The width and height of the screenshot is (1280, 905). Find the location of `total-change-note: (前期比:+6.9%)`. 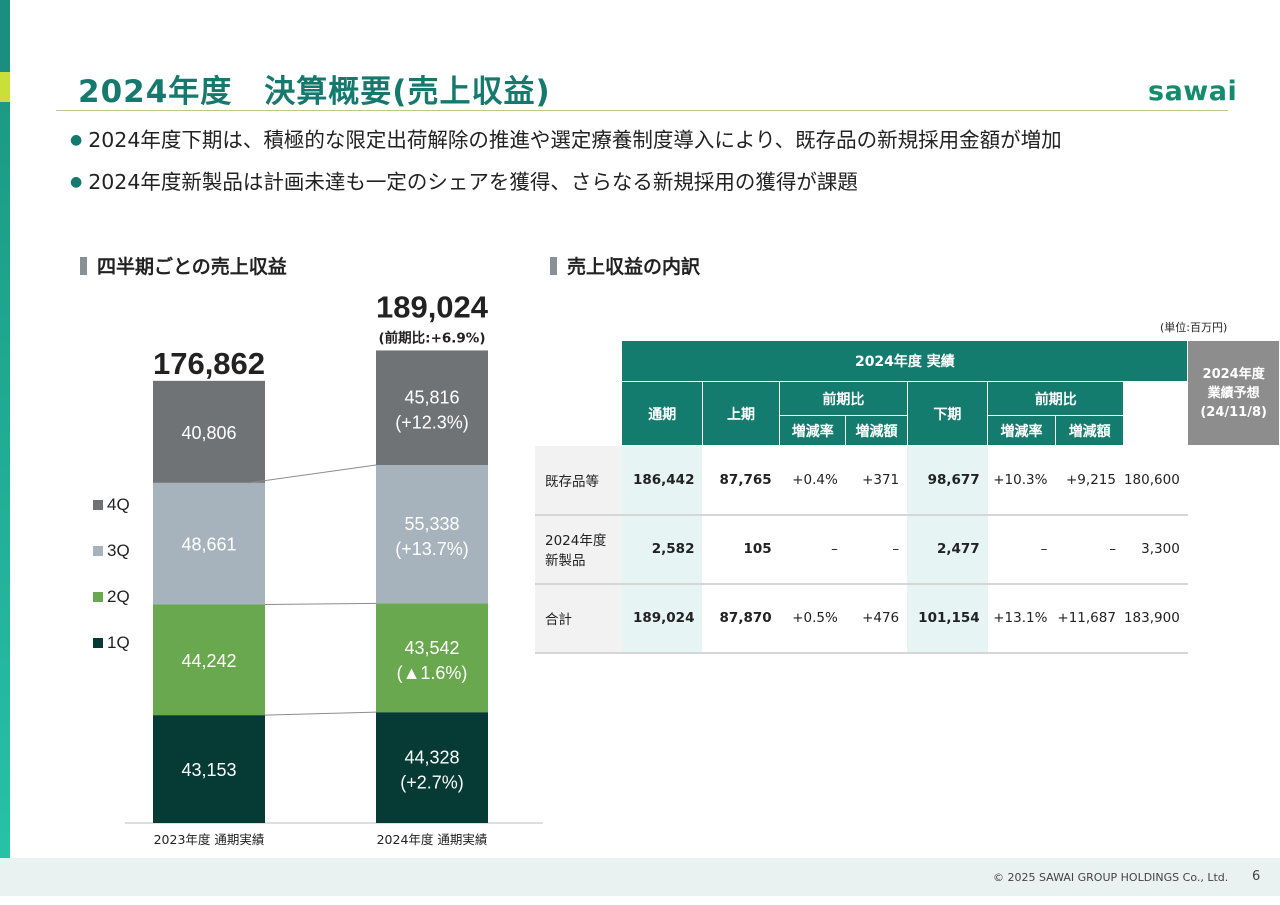

total-change-note: (前期比:+6.9%) is located at coordinates (432, 337).